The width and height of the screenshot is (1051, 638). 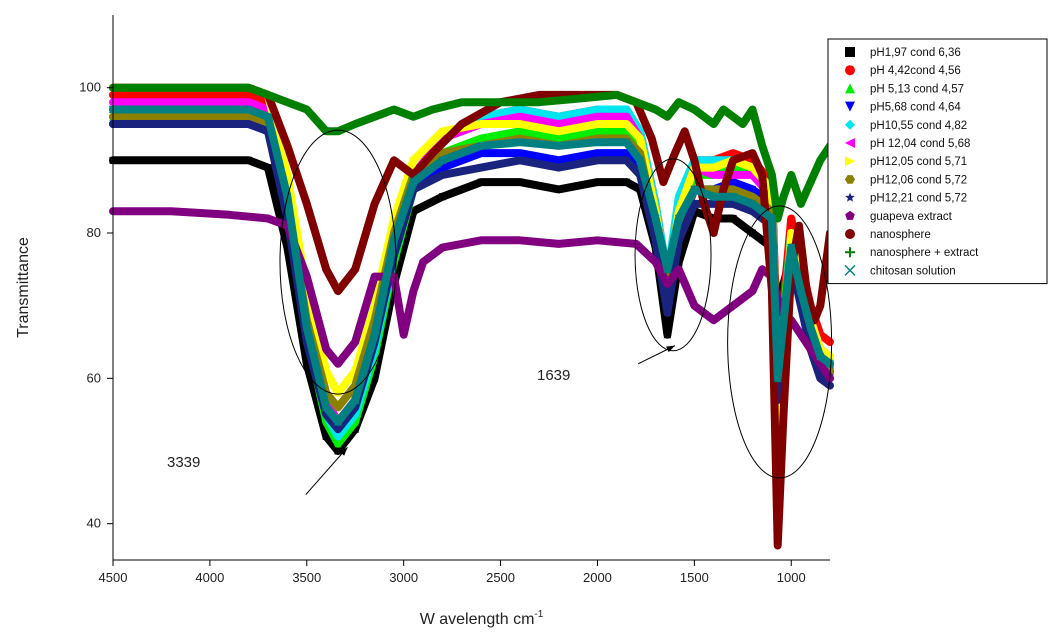 I want to click on legend-item: pH12,06 cond 5,72, so click(x=906, y=180).